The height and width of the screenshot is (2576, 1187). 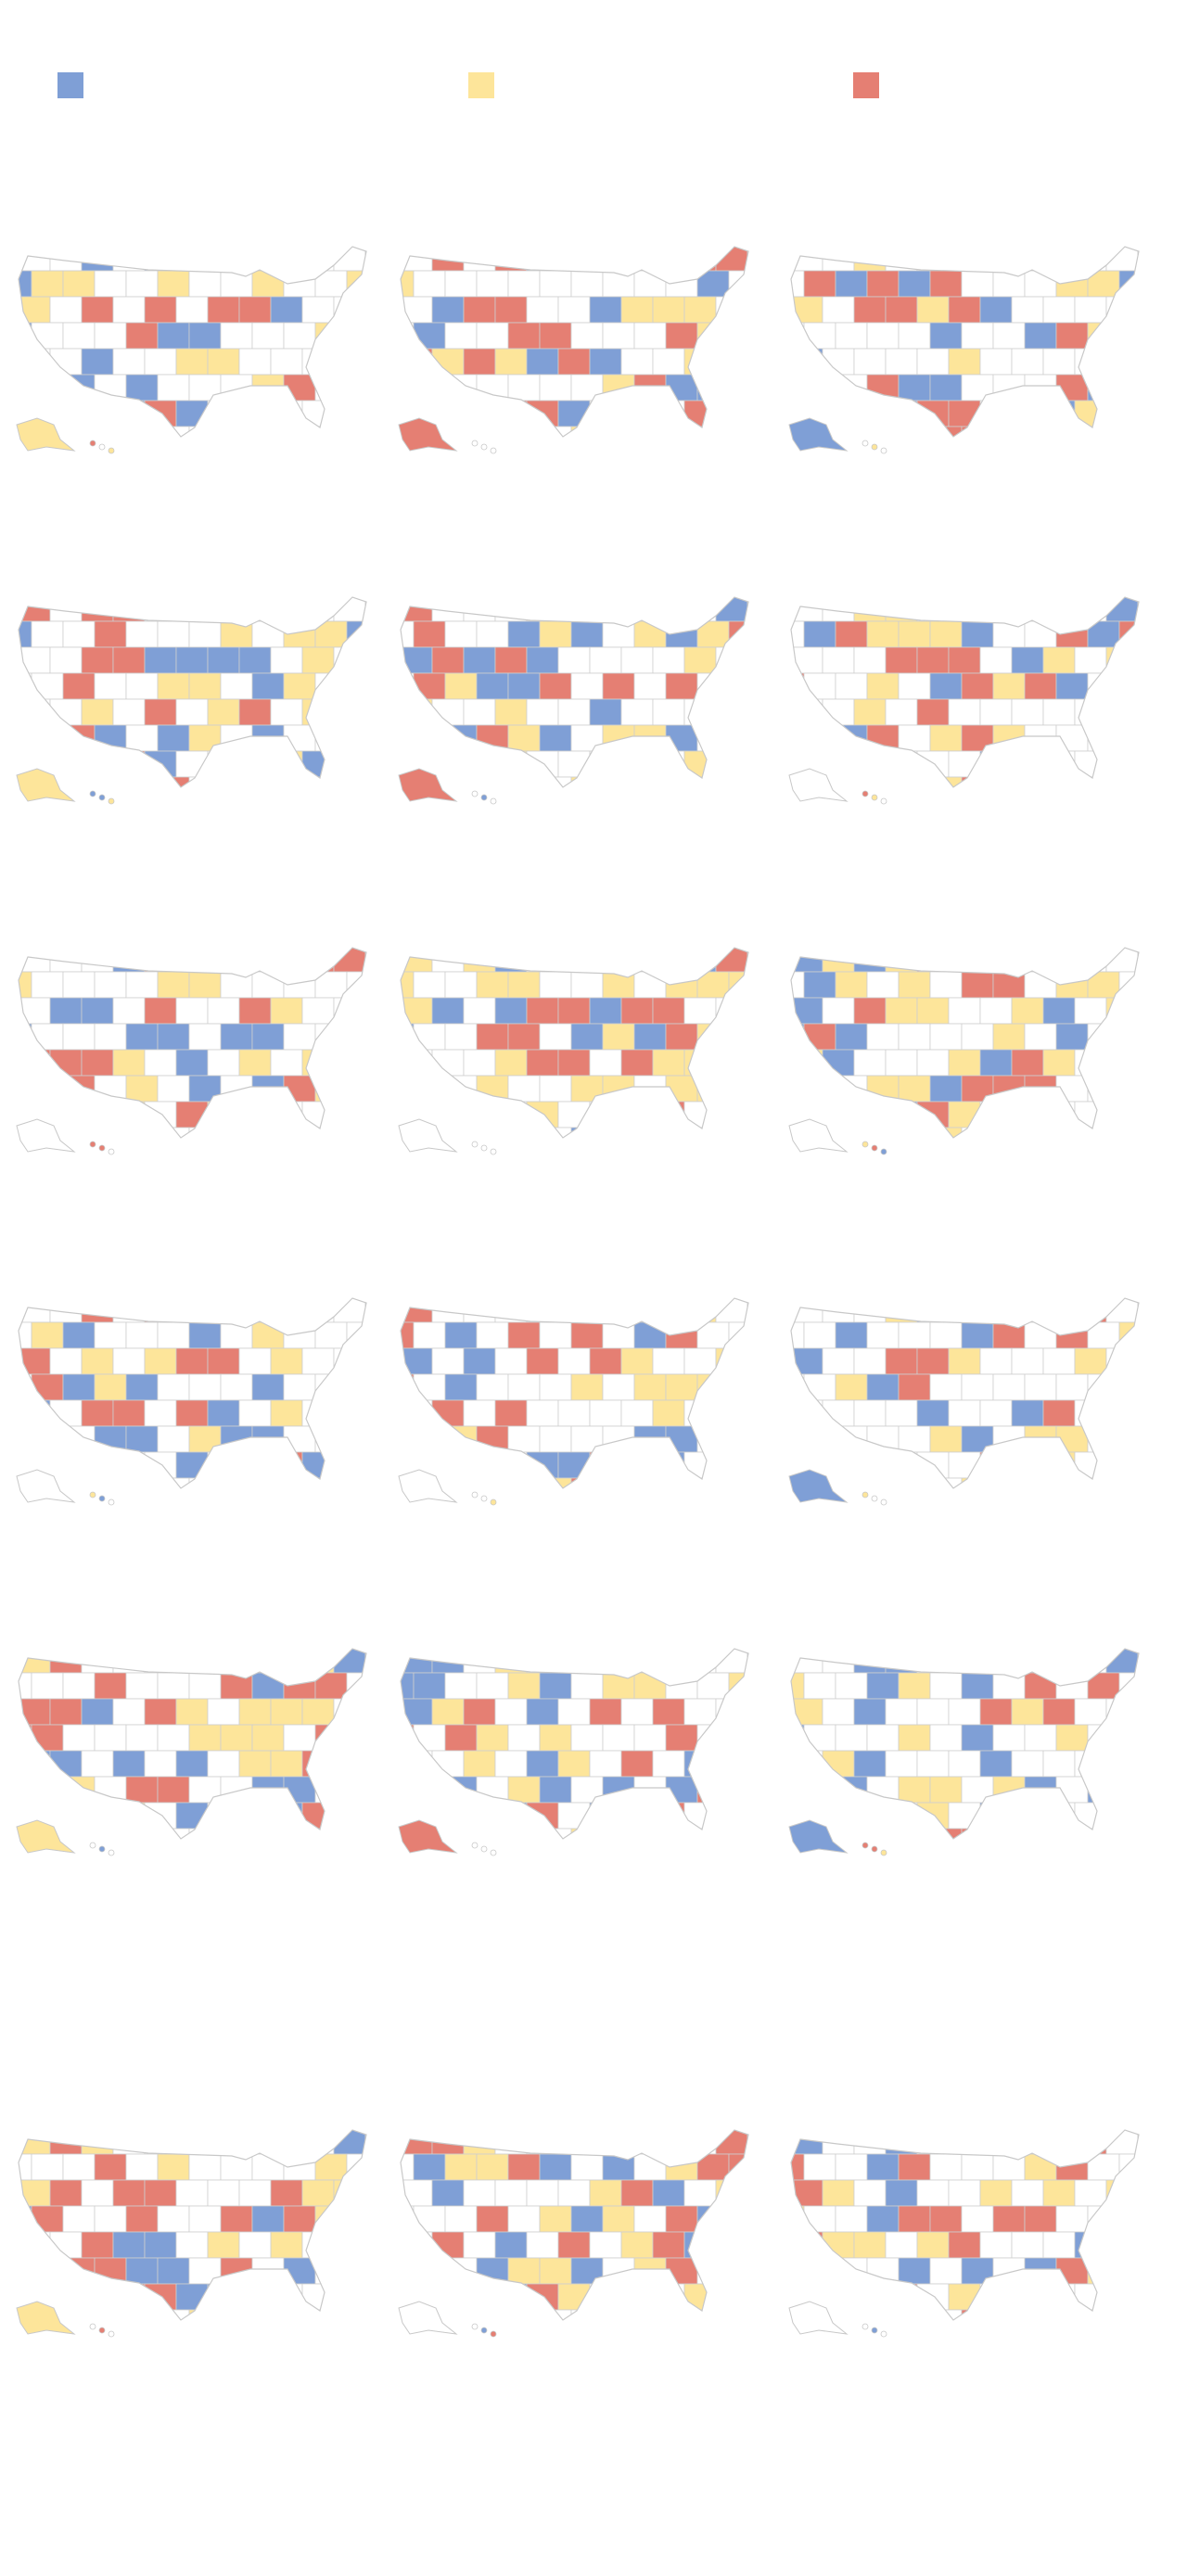 What do you see at coordinates (965, 2225) in the screenshot?
I see `country-outline` at bounding box center [965, 2225].